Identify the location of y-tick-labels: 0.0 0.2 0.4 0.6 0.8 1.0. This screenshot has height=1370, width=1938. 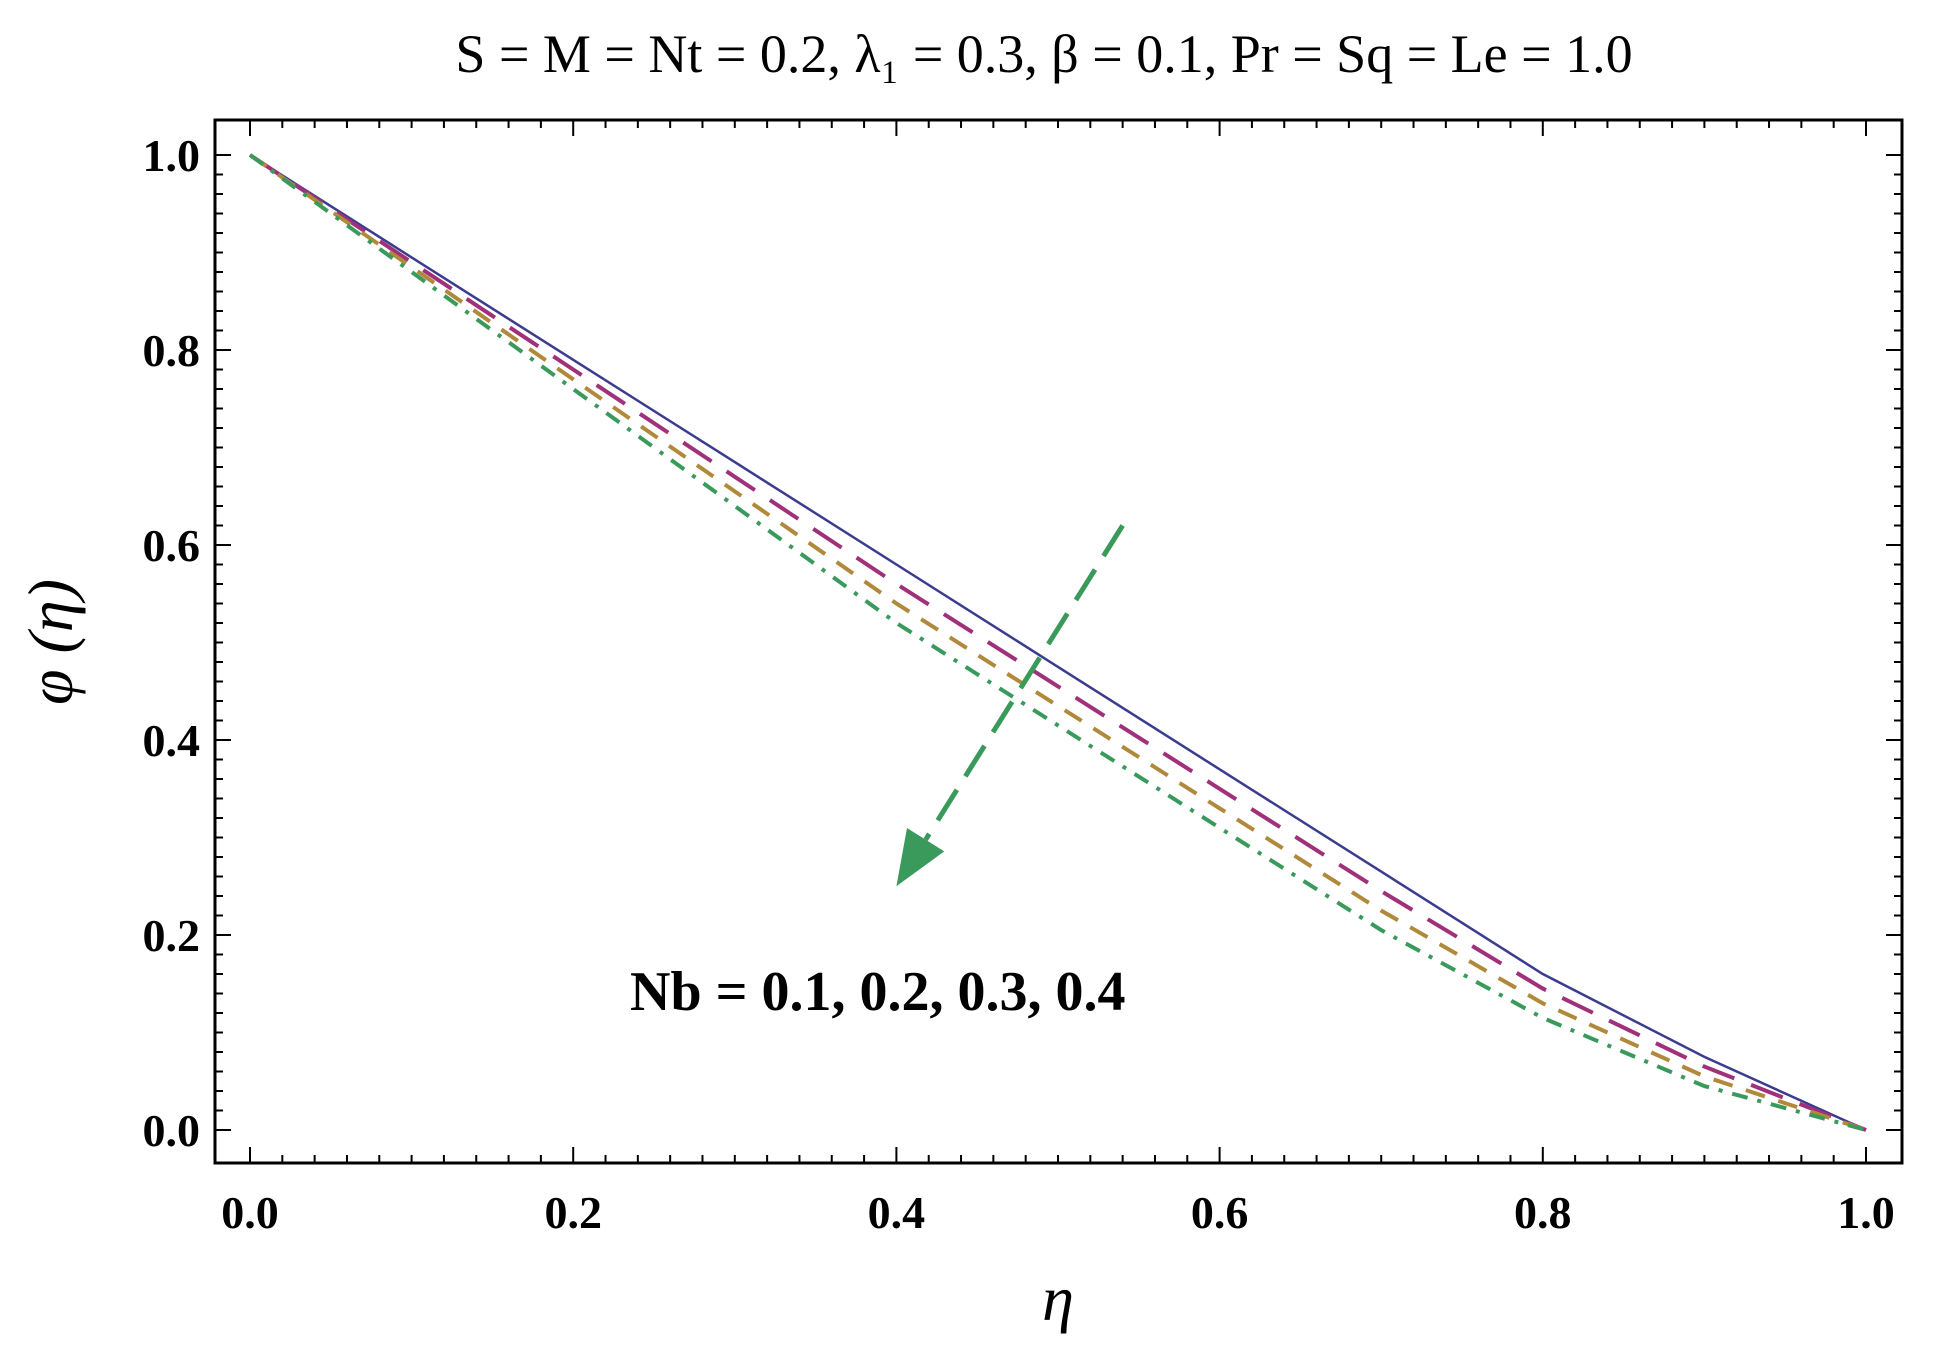
(172, 643).